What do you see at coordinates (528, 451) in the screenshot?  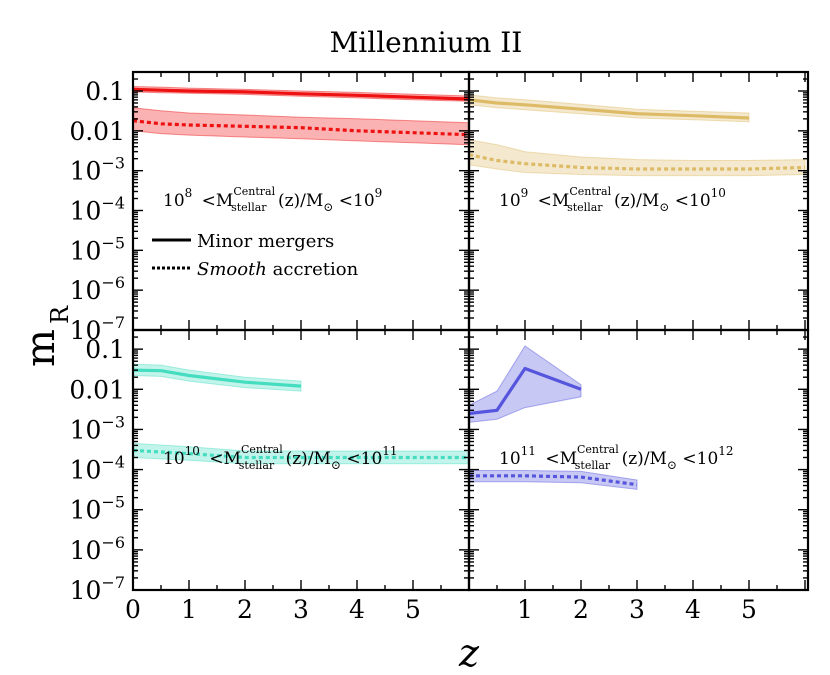 I see `mass-range-lower-exponent: 11` at bounding box center [528, 451].